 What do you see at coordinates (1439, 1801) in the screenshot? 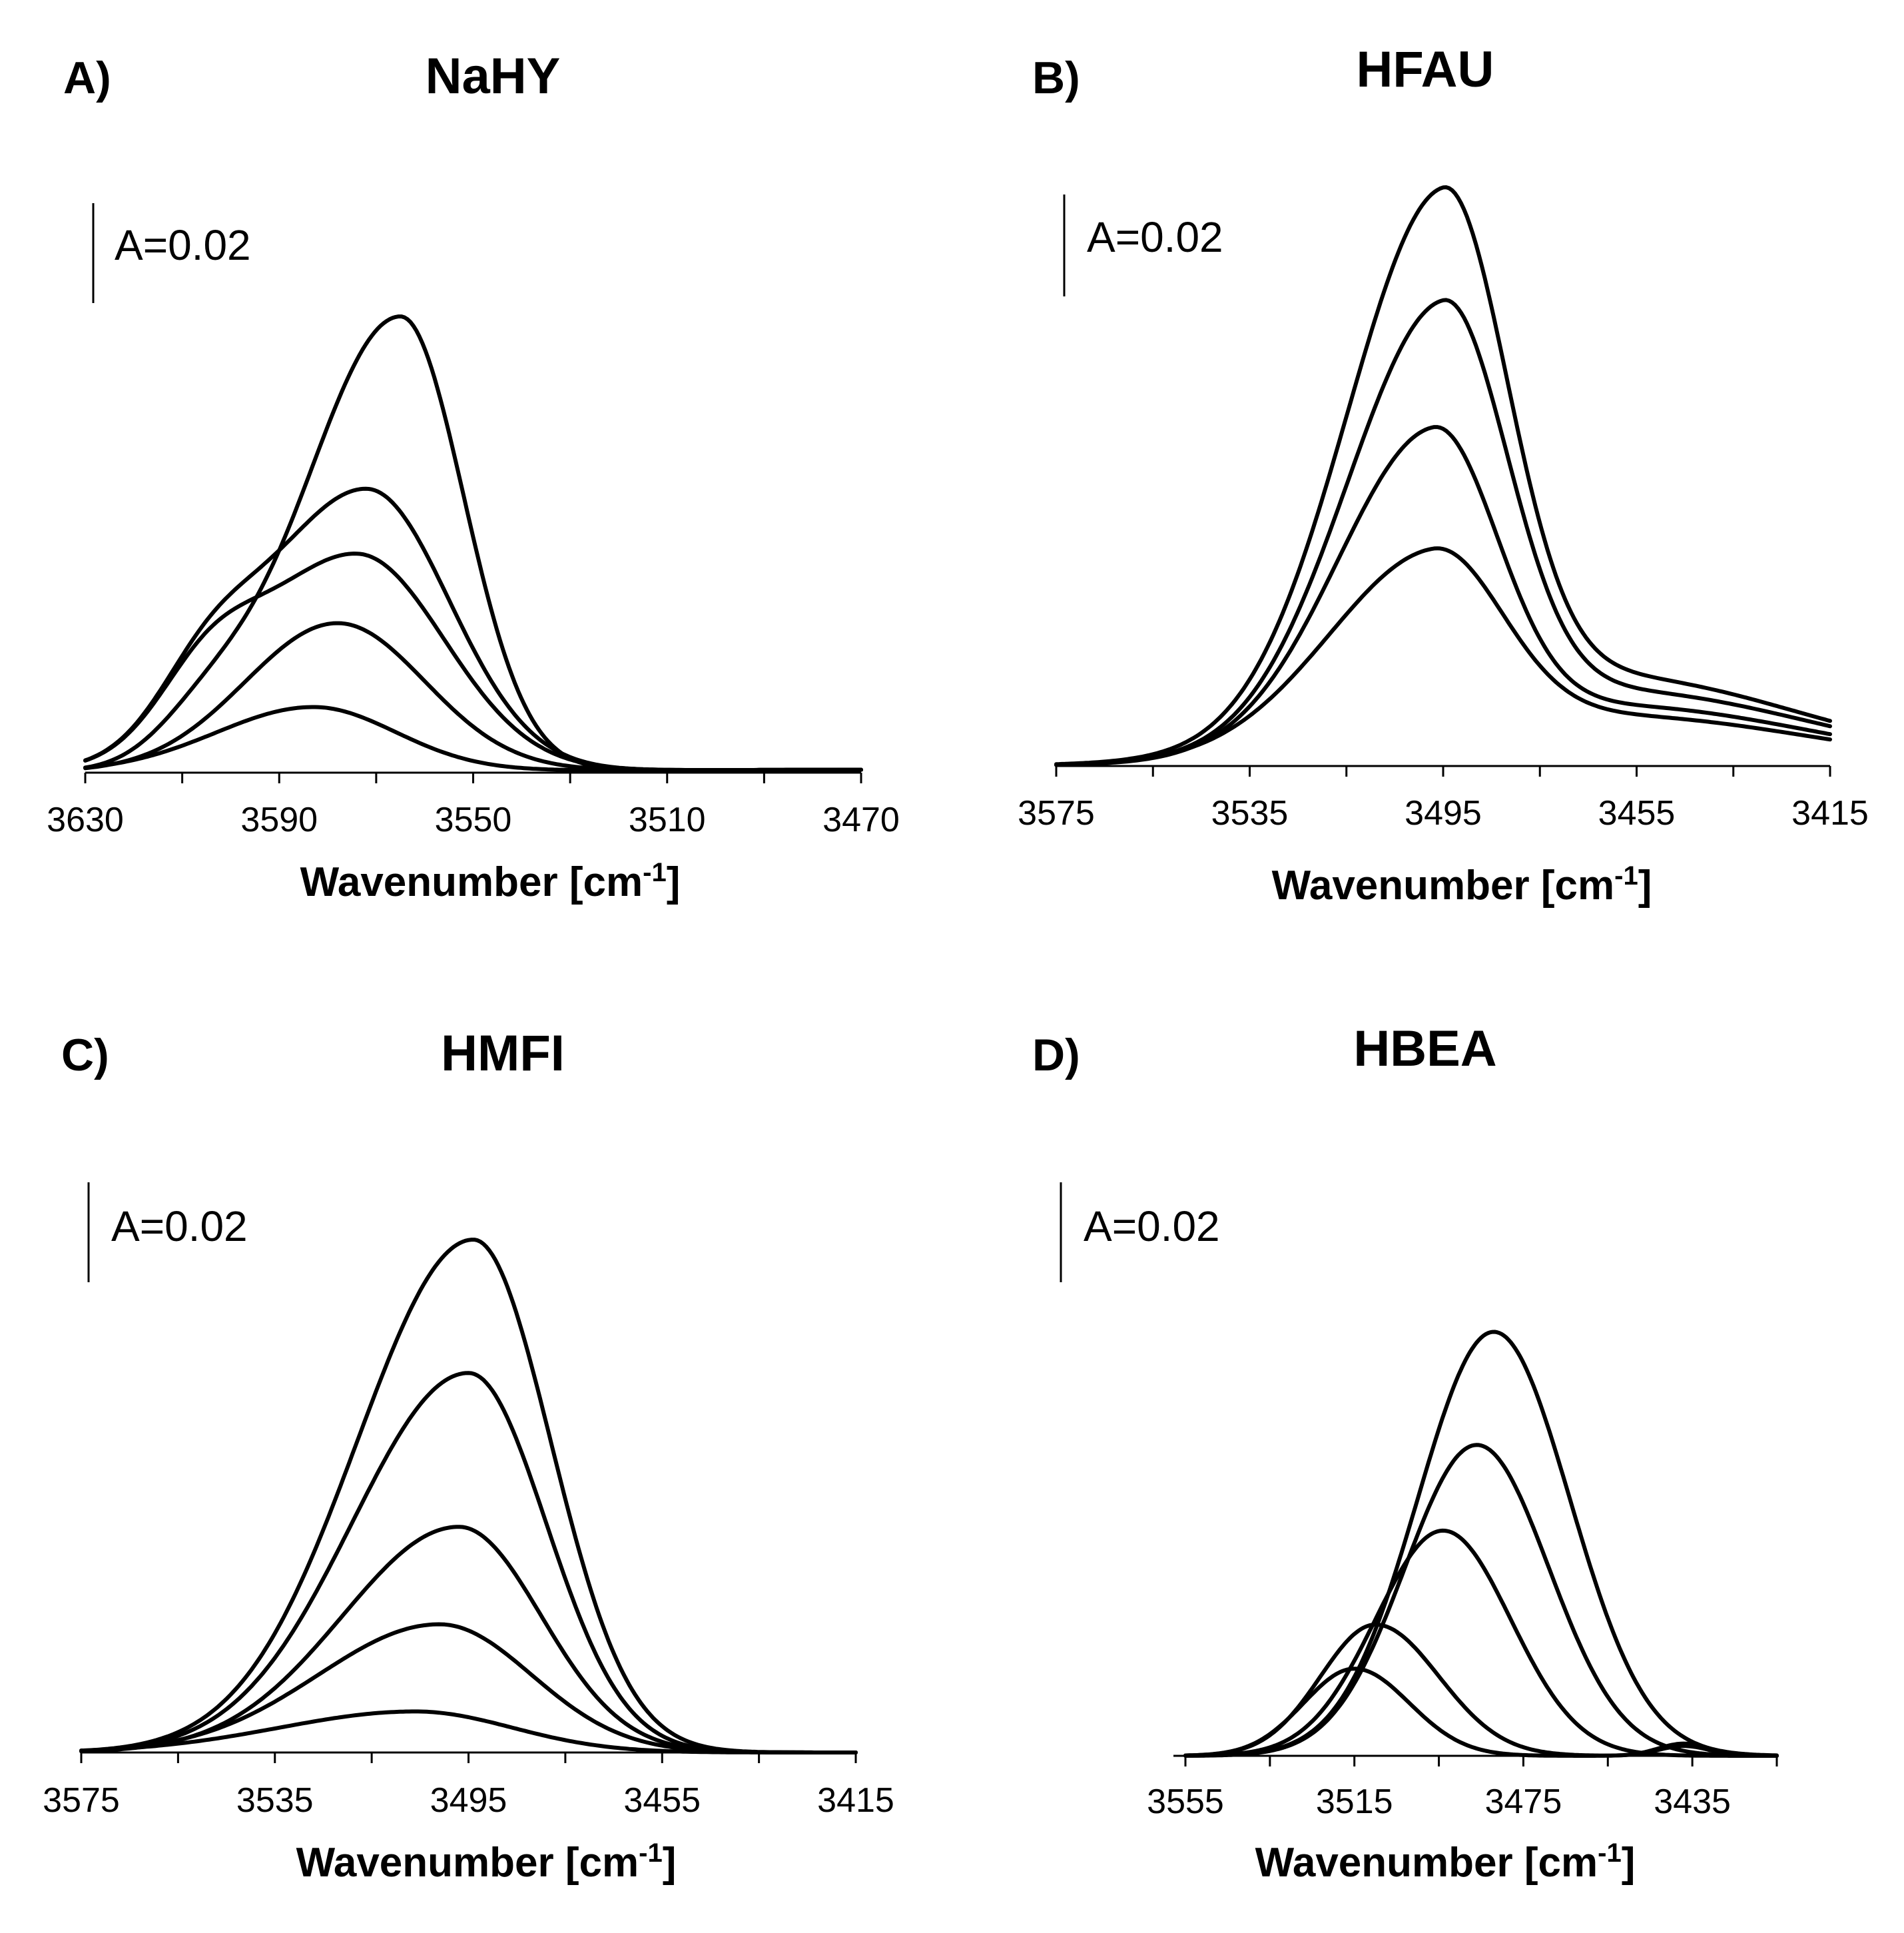
I see `x-tick-labels: 3555 3515 3475 3435` at bounding box center [1439, 1801].